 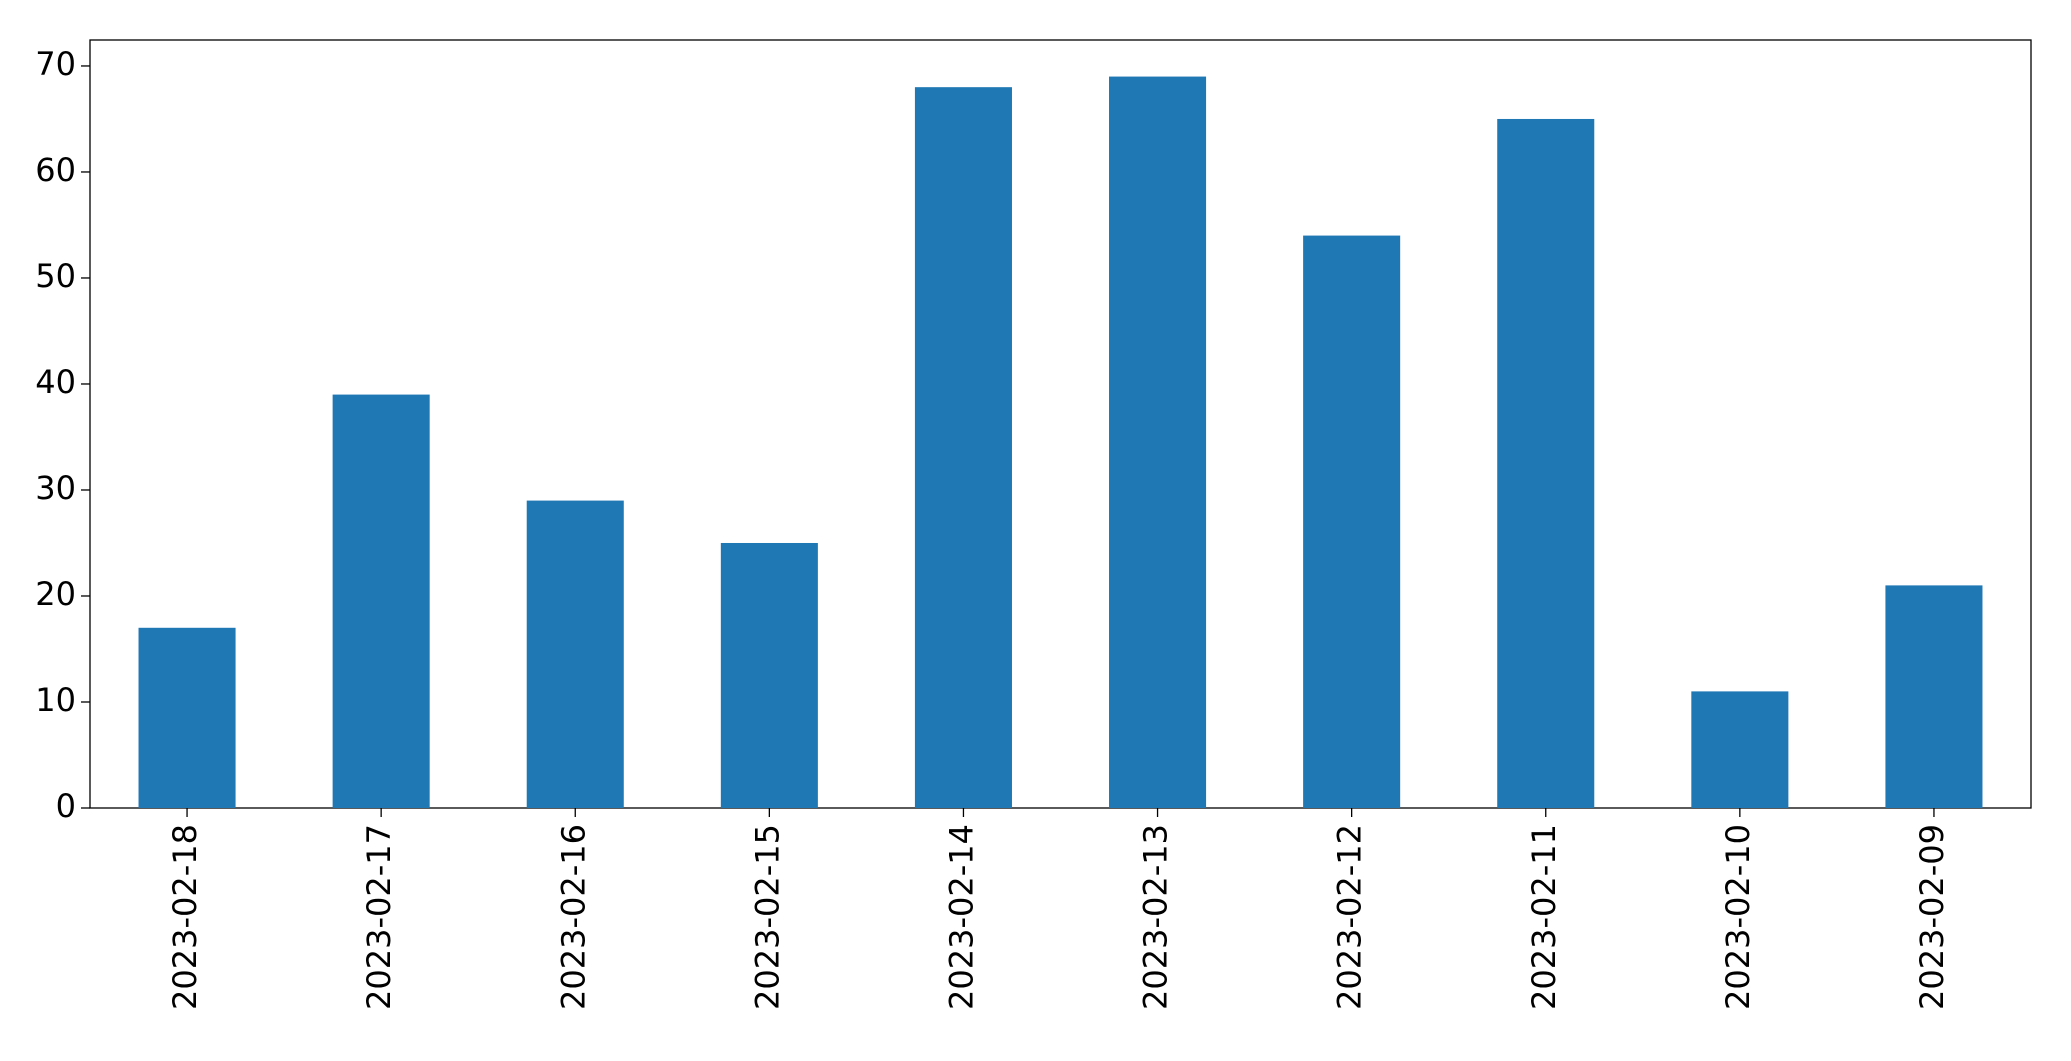 What do you see at coordinates (55, 594) in the screenshot?
I see `y-tick-label: 20` at bounding box center [55, 594].